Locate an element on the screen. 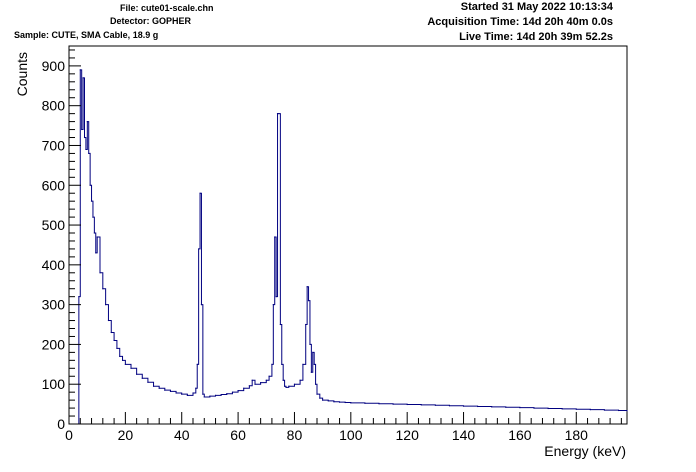 The height and width of the screenshot is (472, 696). x-tick-label: 140 is located at coordinates (464, 435).